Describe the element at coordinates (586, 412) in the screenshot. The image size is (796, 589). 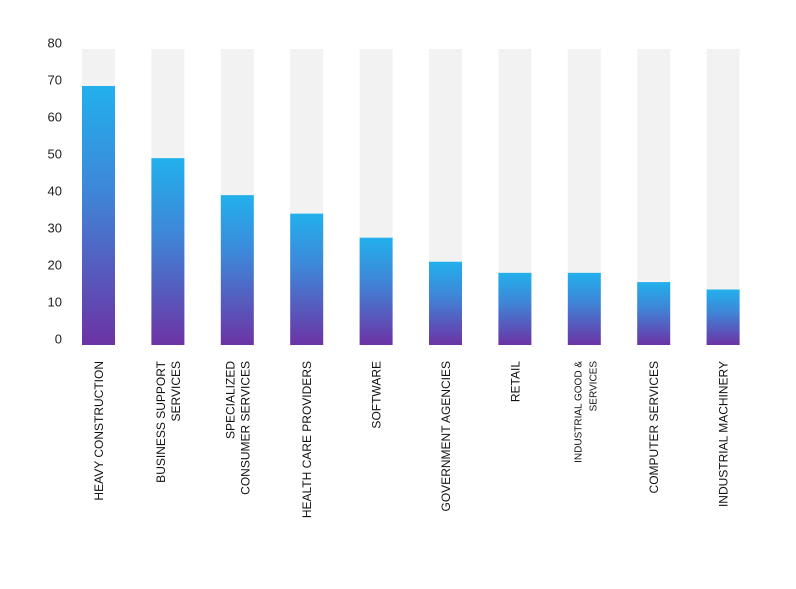
I see `x-tick-label: INDUSTRIAL GOOD & SERVICES` at that location.